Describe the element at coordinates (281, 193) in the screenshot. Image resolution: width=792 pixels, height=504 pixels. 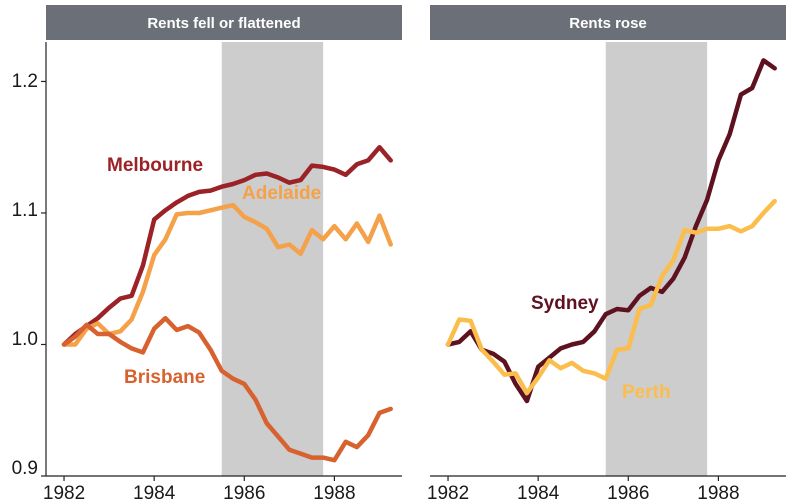
I see `series-label-adelaide: Adelaide` at that location.